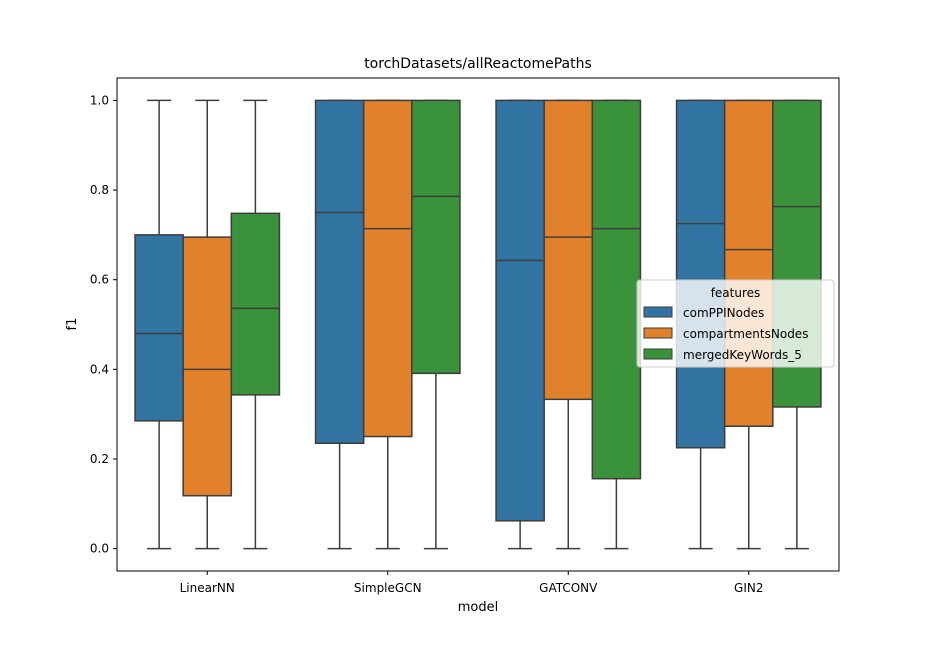 Image resolution: width=933 pixels, height=646 pixels. What do you see at coordinates (207, 588) in the screenshot?
I see `x-tick-label: LinearNN` at bounding box center [207, 588].